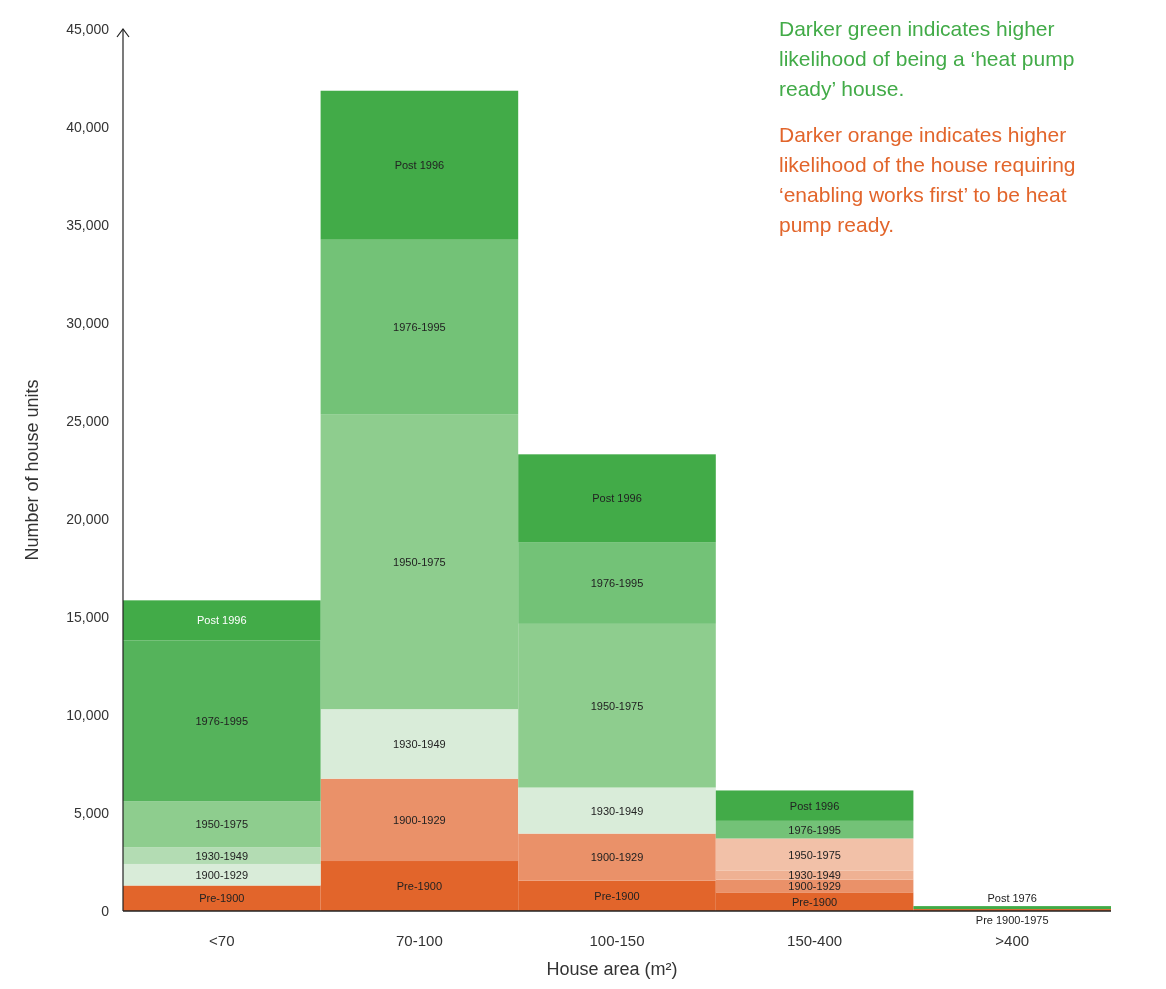  What do you see at coordinates (88, 421) in the screenshot?
I see `y-tick-label: 25,000` at bounding box center [88, 421].